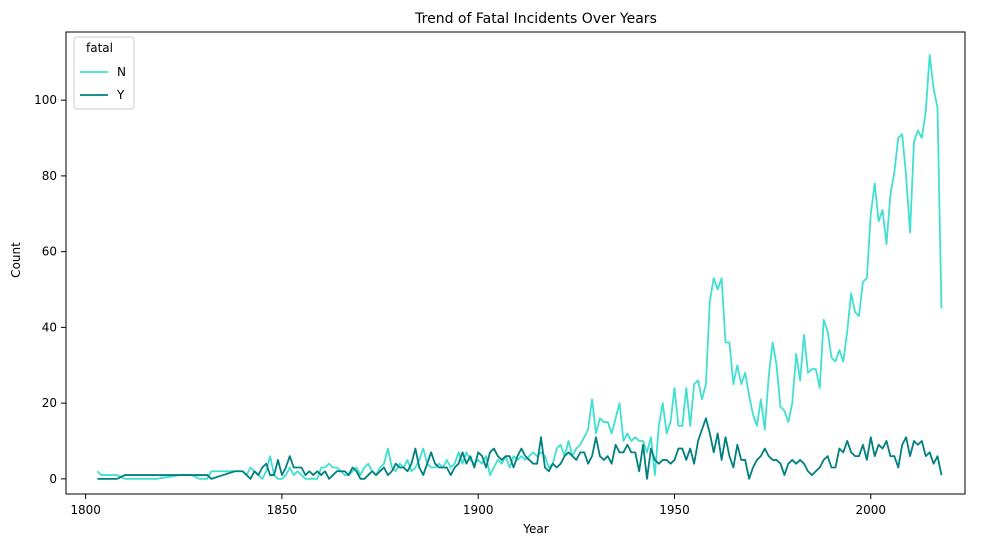 Image resolution: width=1005 pixels, height=547 pixels. I want to click on legend-title: fatal, so click(99, 48).